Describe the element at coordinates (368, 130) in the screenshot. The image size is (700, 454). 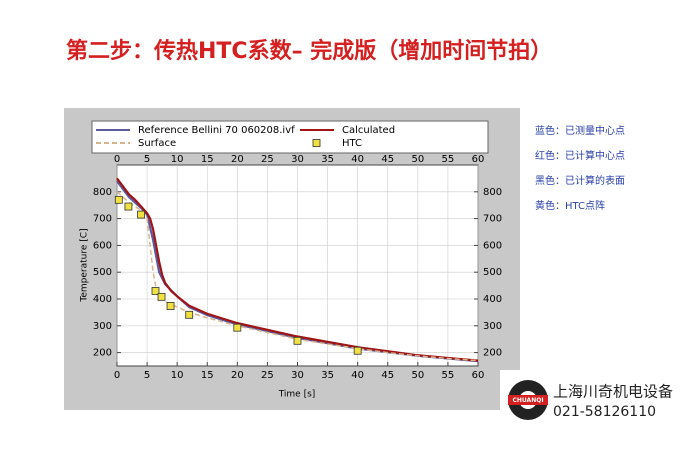
I see `legend-label: Calculated` at that location.